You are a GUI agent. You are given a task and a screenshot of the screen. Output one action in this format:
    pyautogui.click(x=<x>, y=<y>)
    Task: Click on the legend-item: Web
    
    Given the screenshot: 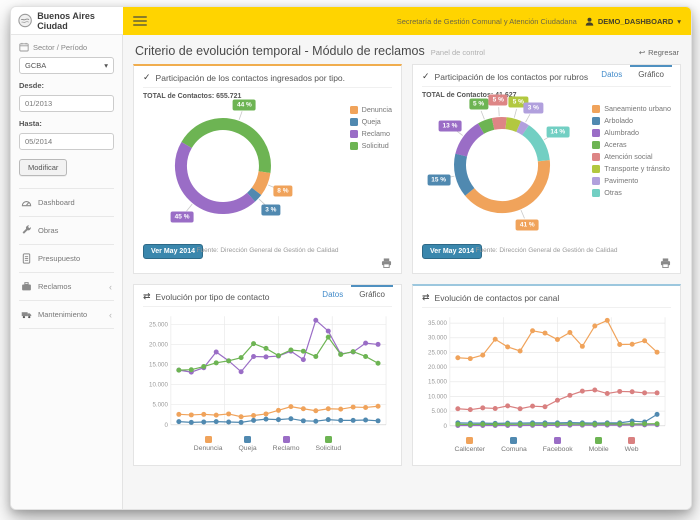 What is the action you would take?
    pyautogui.click(x=632, y=445)
    